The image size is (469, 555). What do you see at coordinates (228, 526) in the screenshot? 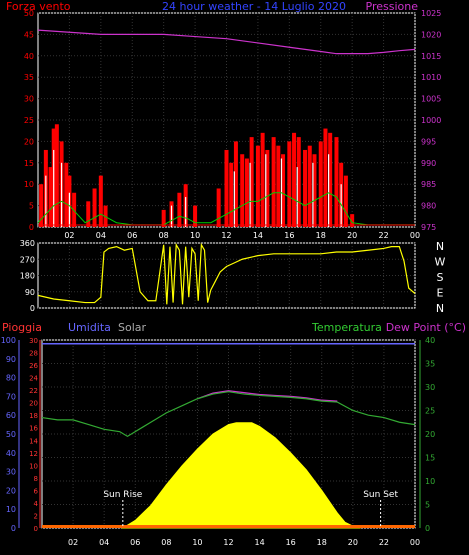
I see `rain-bar` at bounding box center [228, 526].